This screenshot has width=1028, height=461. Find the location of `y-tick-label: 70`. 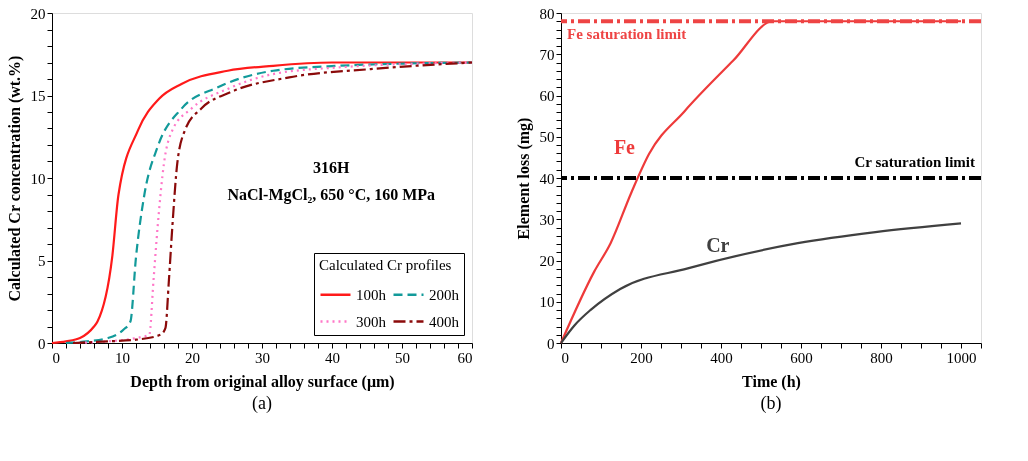

y-tick-label: 70 is located at coordinates (547, 54).